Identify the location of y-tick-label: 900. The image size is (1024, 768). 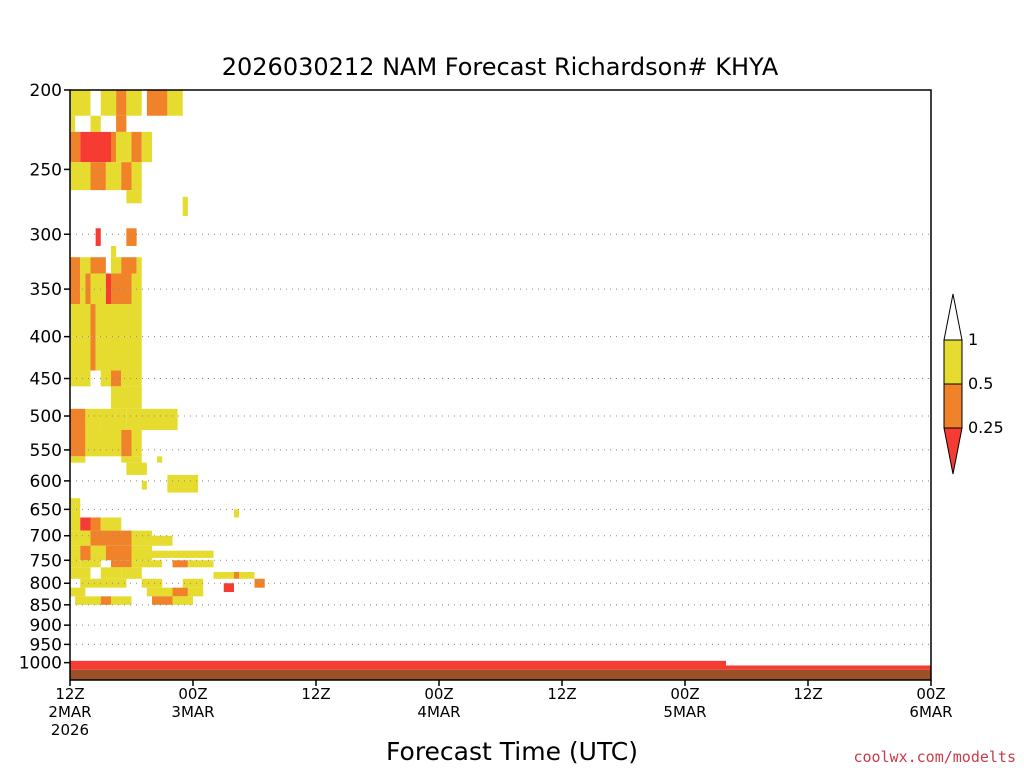
(46, 626).